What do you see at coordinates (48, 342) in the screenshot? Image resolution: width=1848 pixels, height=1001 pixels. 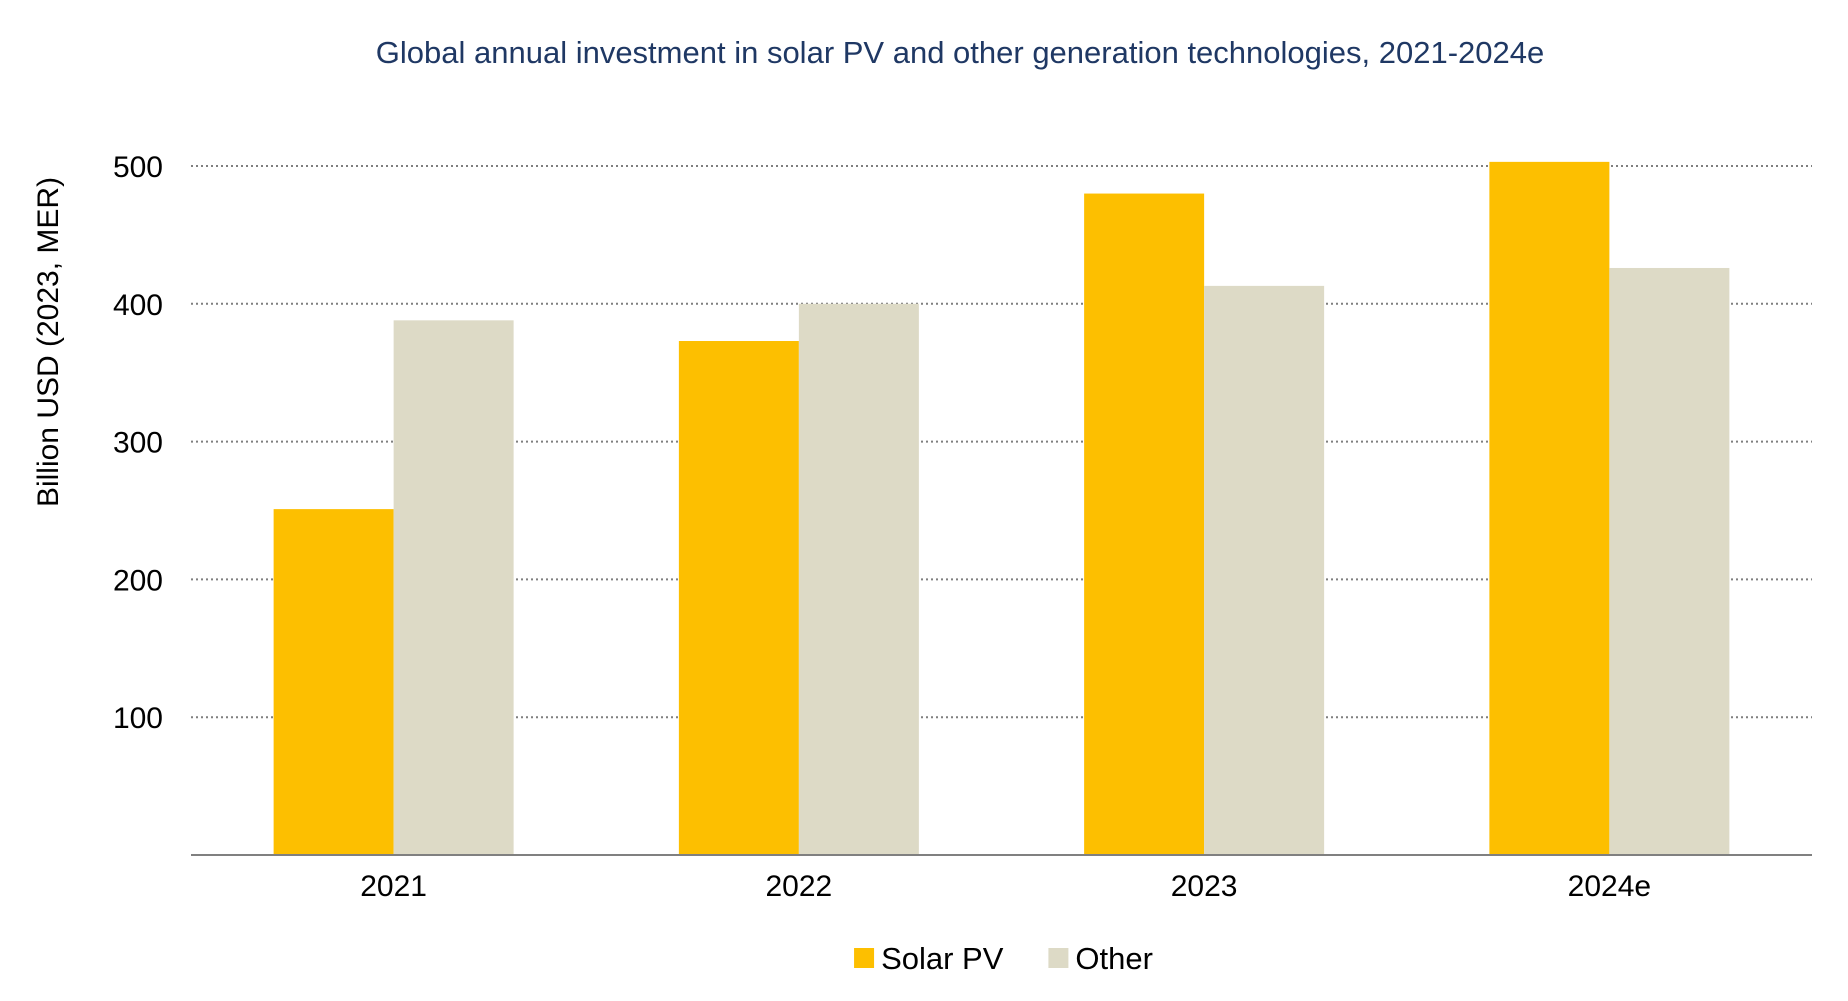 I see `y-axis-label: Billion USD (2023, MER)` at bounding box center [48, 342].